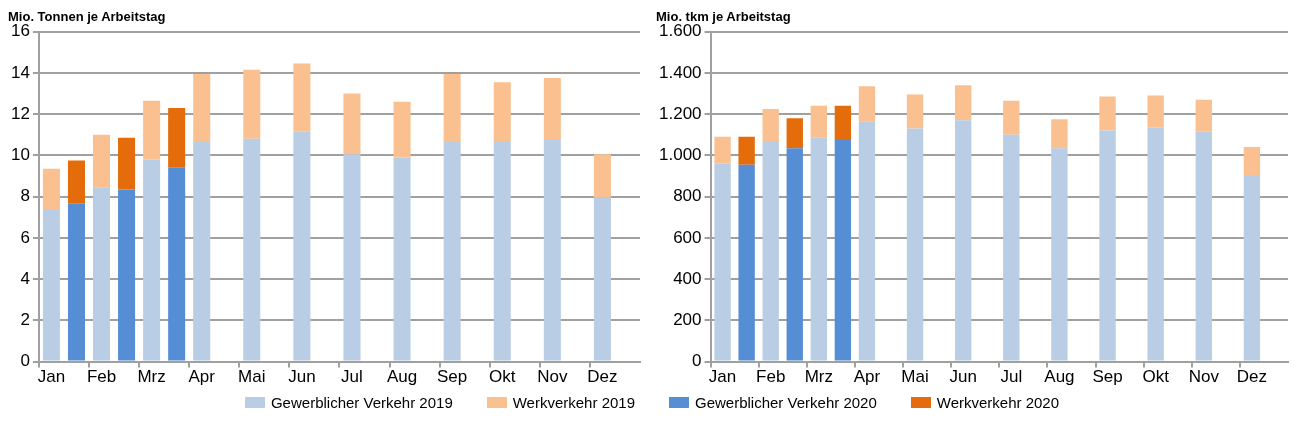  Describe the element at coordinates (20, 155) in the screenshot. I see `y-tick-label: 10` at that location.